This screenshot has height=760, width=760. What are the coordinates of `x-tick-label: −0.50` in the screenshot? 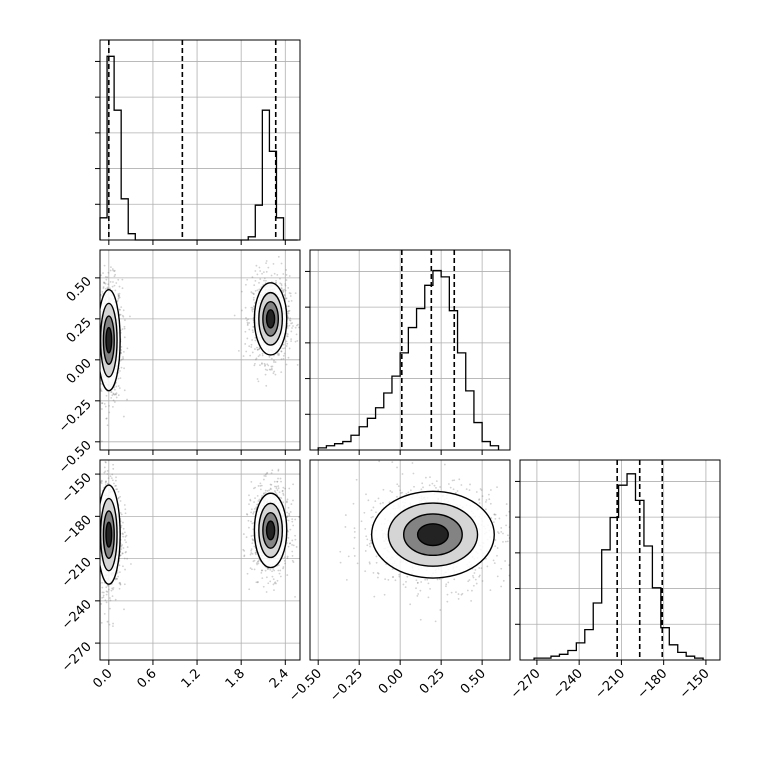 It's located at (305, 685).